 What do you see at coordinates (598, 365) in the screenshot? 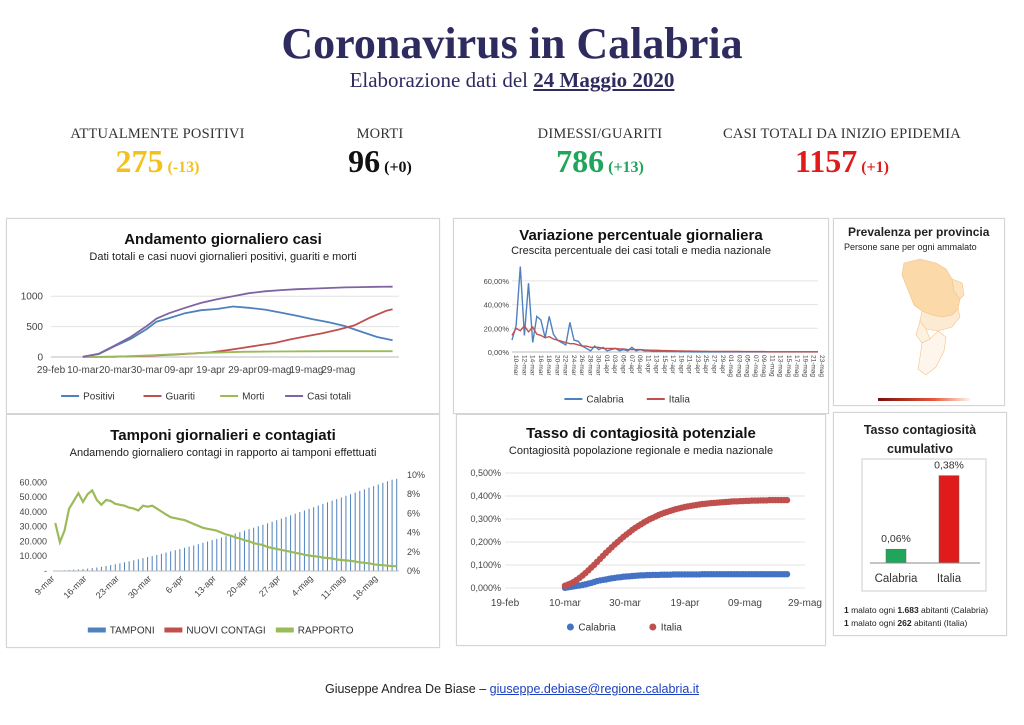
I see `x-tick-label: 30-mar` at bounding box center [598, 365].